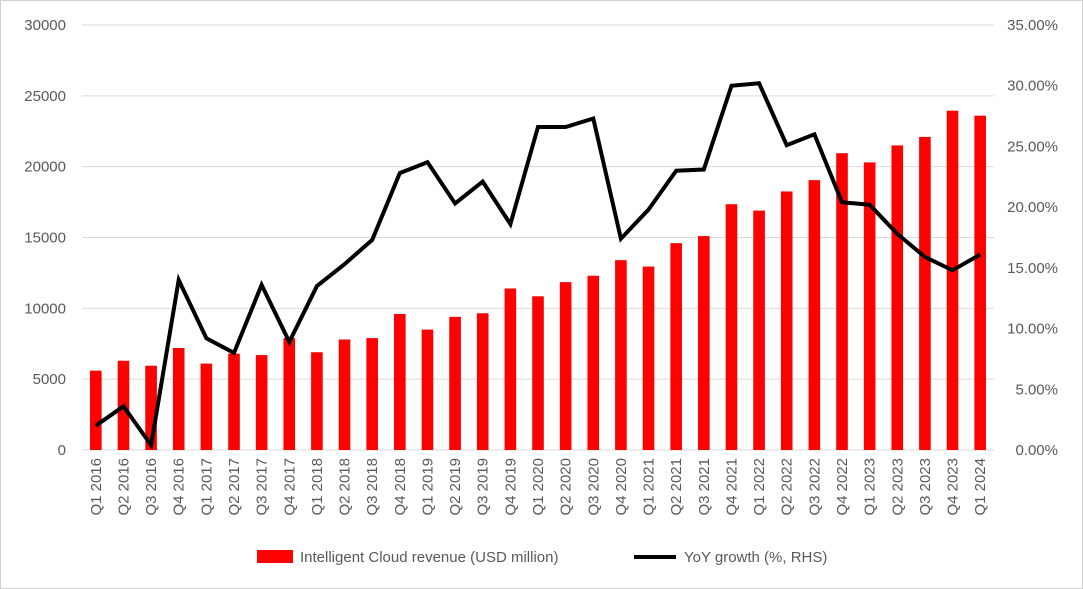  I want to click on y-left-tick-label: 5000, so click(49, 379).